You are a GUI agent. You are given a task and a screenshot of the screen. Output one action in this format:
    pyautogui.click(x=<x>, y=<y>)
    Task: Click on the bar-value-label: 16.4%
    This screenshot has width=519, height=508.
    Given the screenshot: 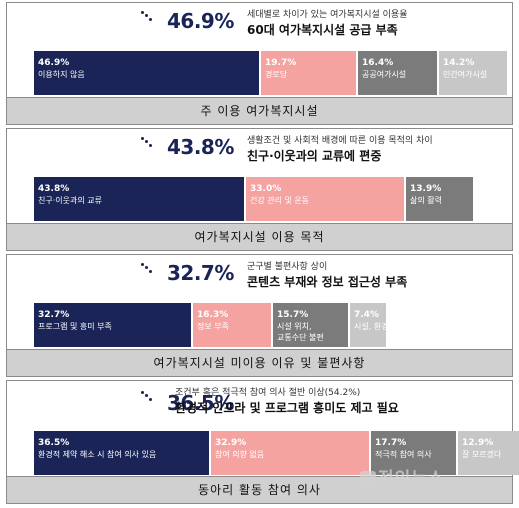 What is the action you would take?
    pyautogui.click(x=378, y=63)
    